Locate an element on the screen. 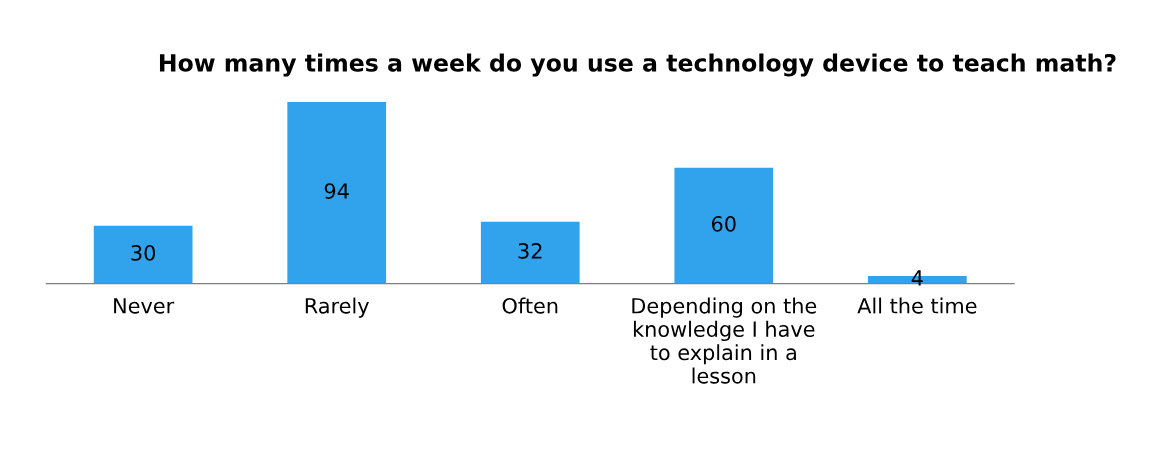  chart-title: How many times a week do you use a technology device to teach math? is located at coordinates (637, 65).